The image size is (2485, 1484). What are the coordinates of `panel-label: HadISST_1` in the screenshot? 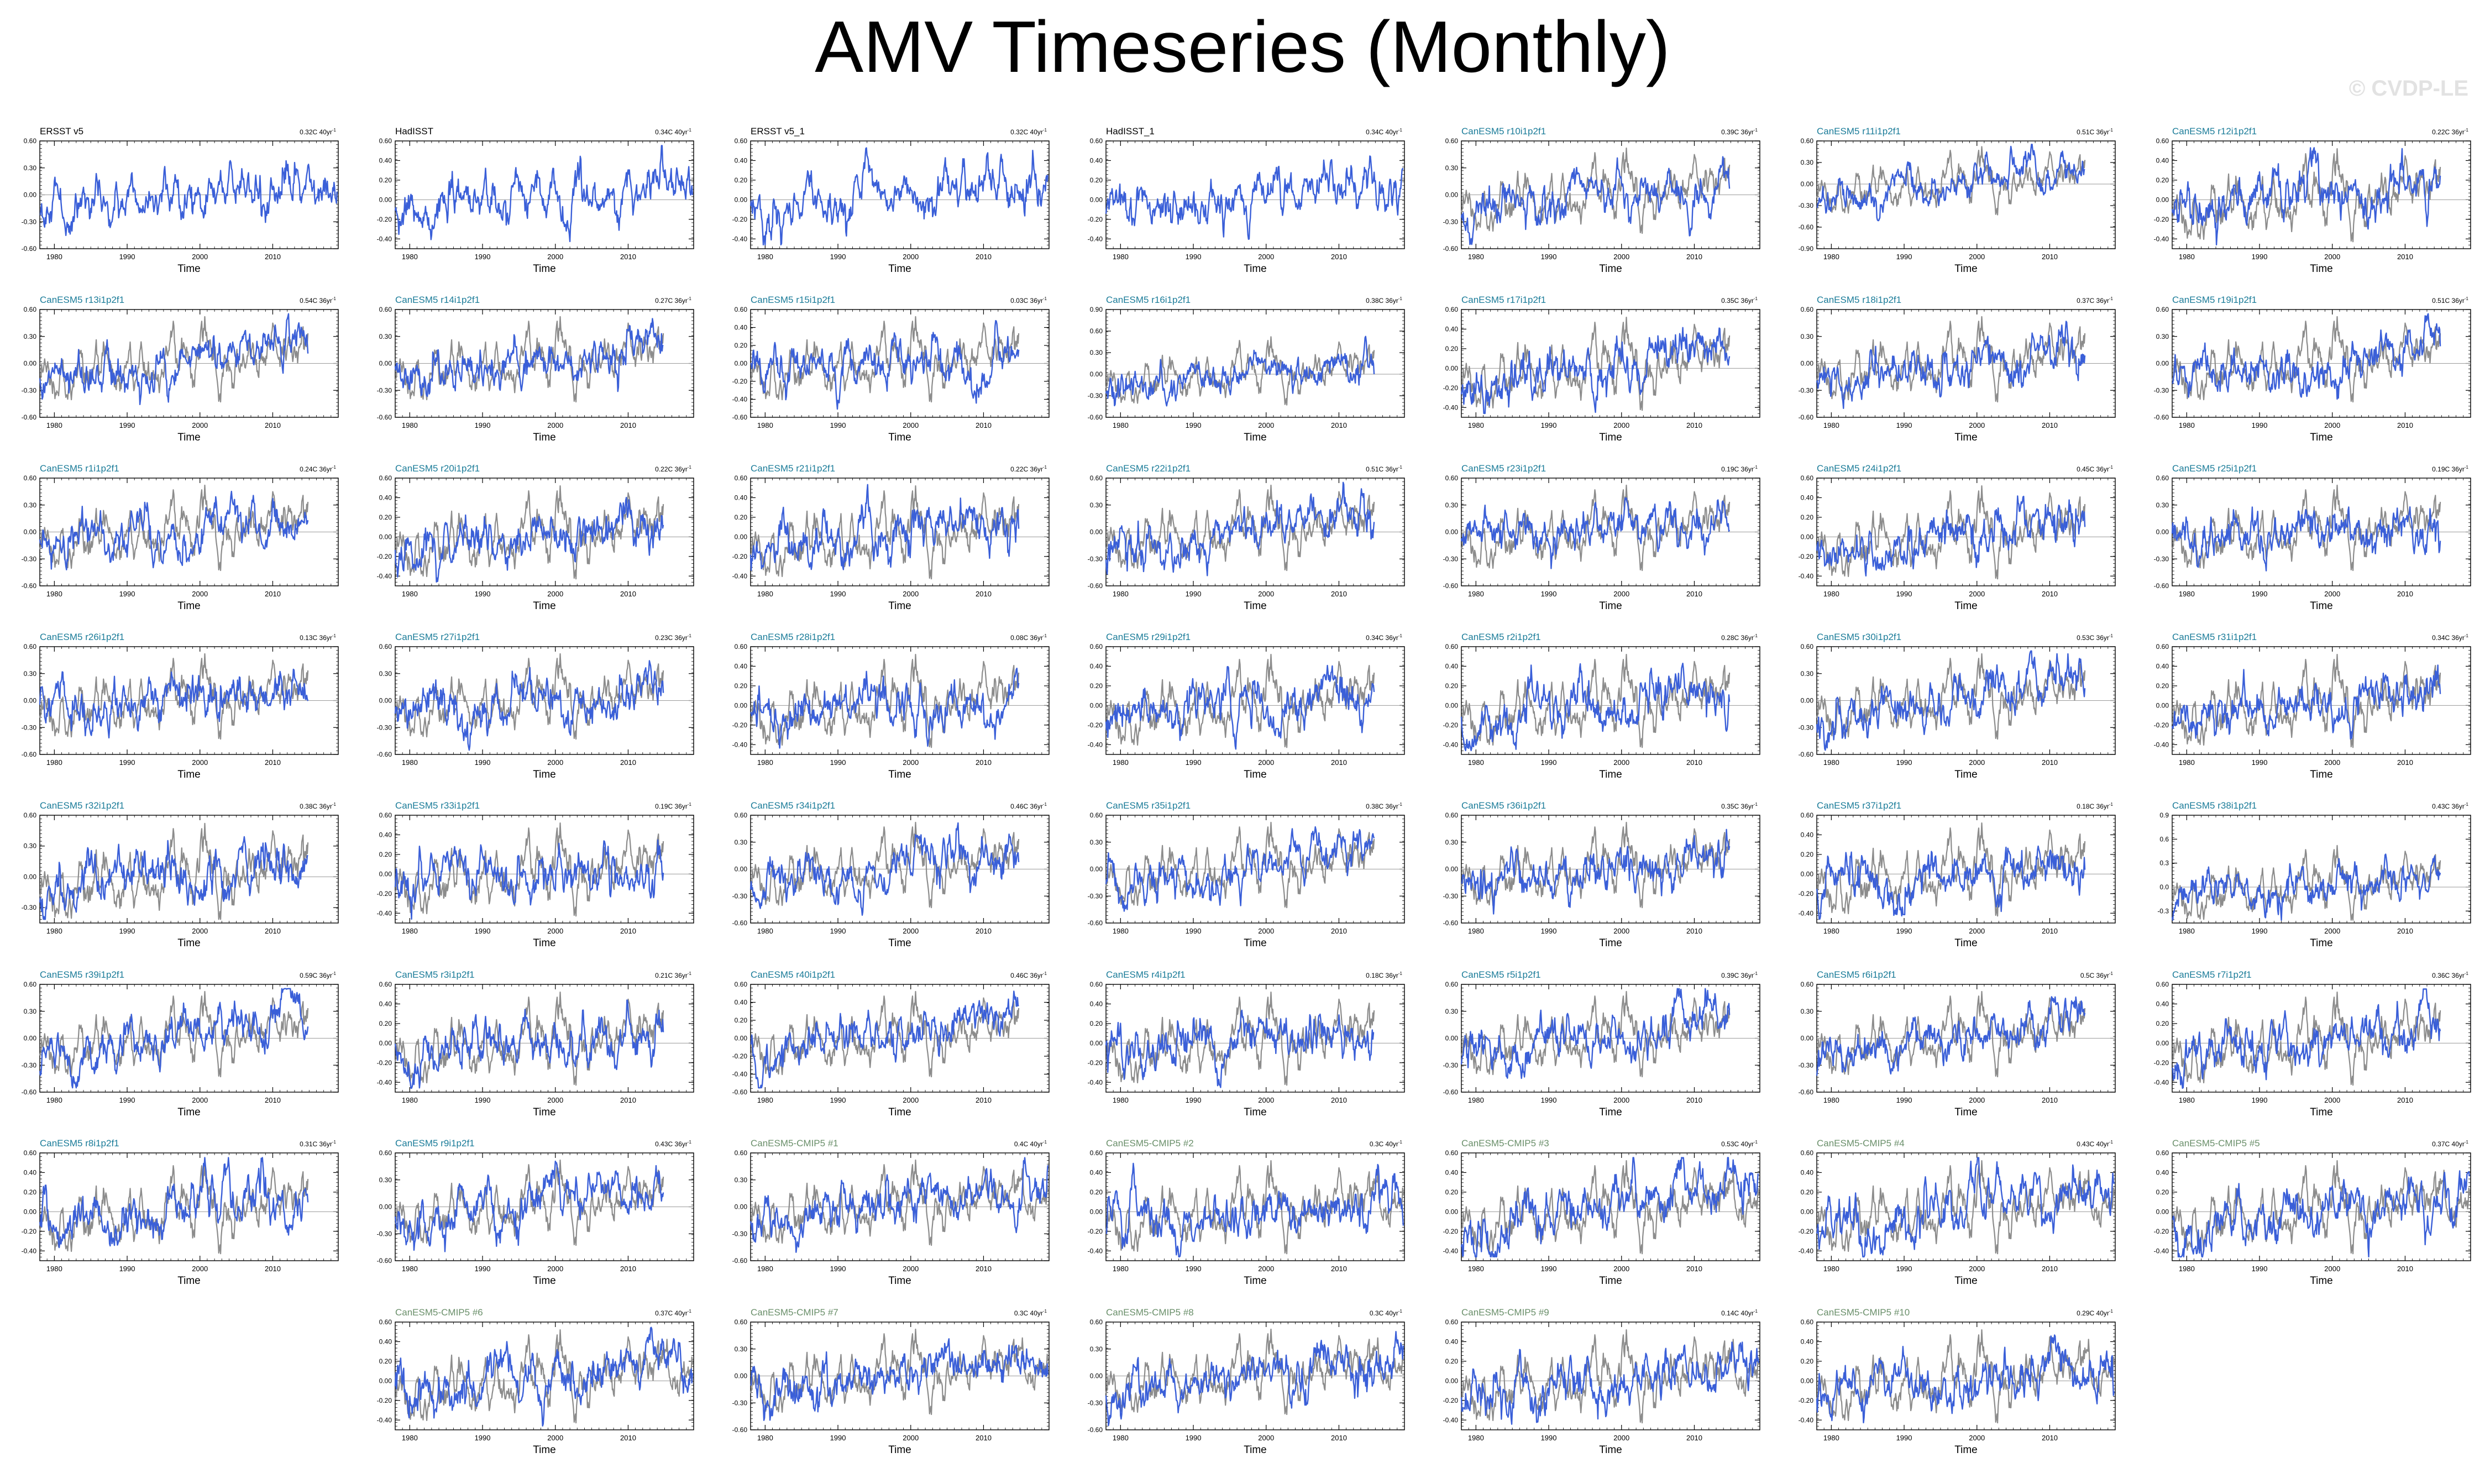 It's located at (1130, 131).